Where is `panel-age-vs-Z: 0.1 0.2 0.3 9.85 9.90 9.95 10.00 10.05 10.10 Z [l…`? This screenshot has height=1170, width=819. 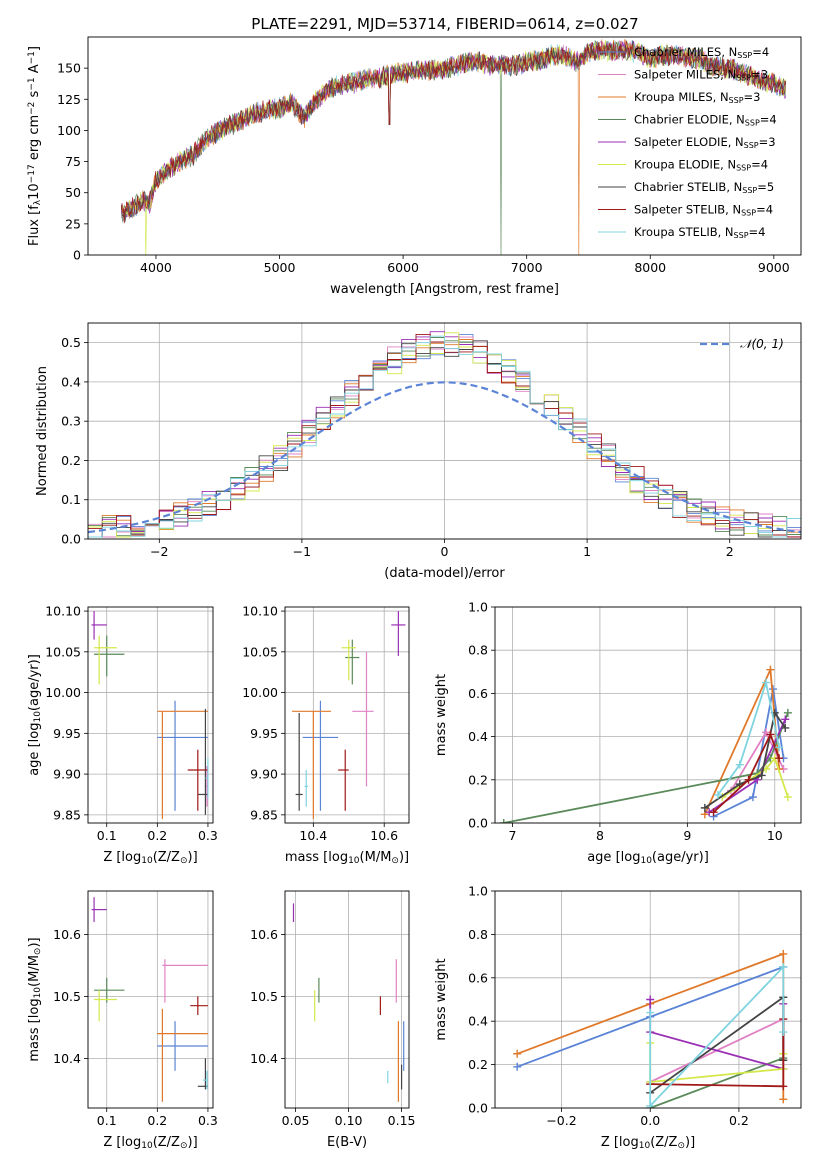
panel-age-vs-Z: 0.1 0.2 0.3 9.85 9.90 9.95 10.00 10.05 10.10 Z [l… is located at coordinates (122, 735).